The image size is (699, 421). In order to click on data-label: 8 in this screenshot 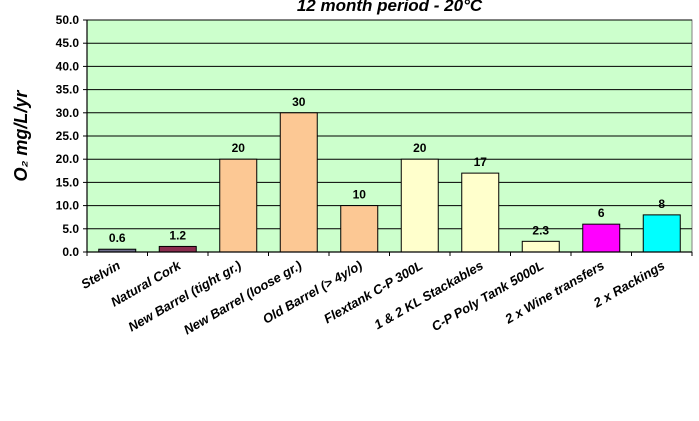, I will do `click(661, 204)`.